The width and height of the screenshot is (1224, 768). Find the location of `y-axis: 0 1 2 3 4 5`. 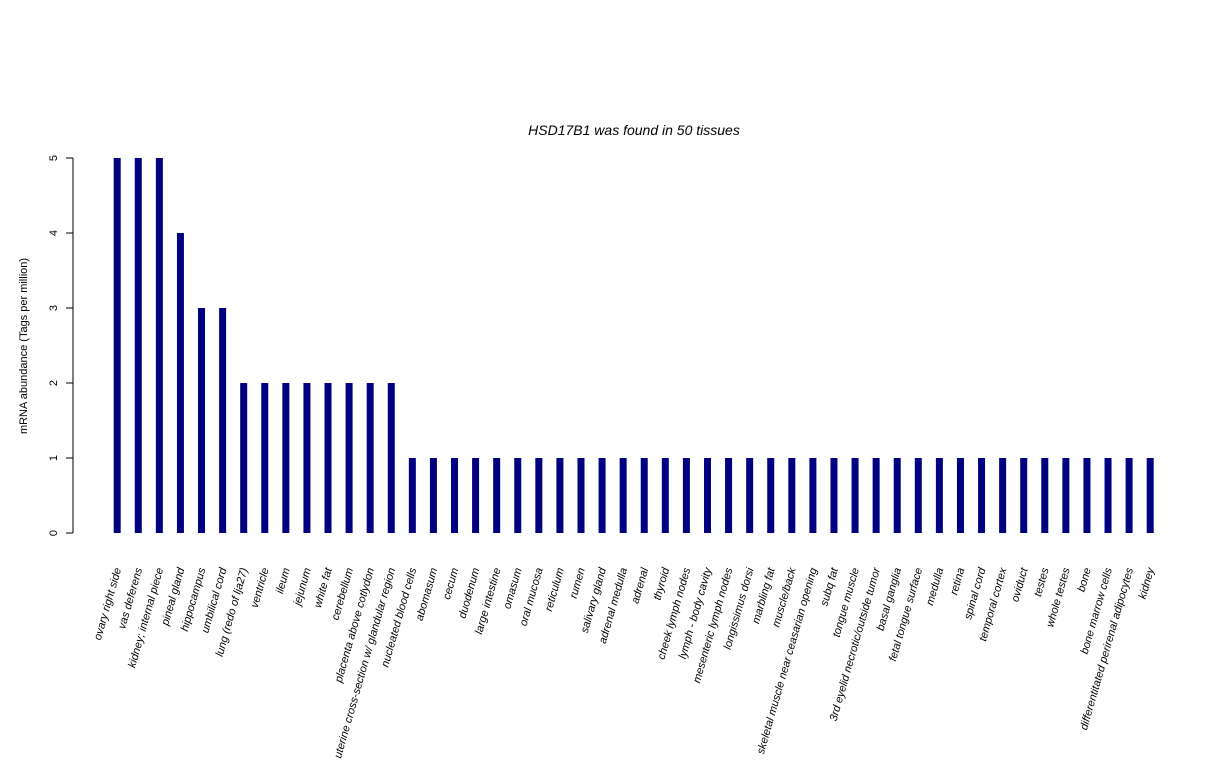

y-axis: 0 1 2 3 4 5 is located at coordinates (61, 345).